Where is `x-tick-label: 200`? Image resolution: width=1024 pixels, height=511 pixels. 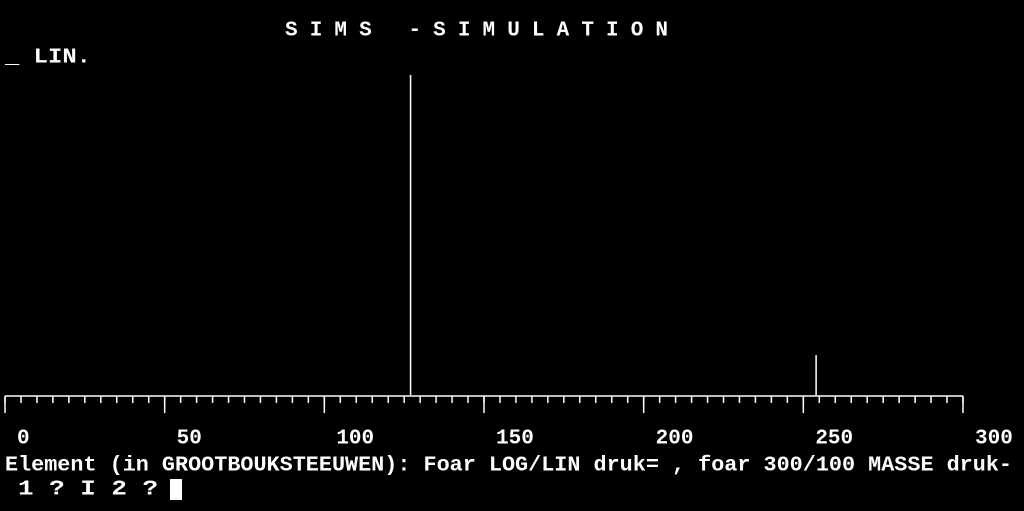
x-tick-label: 200 is located at coordinates (675, 439).